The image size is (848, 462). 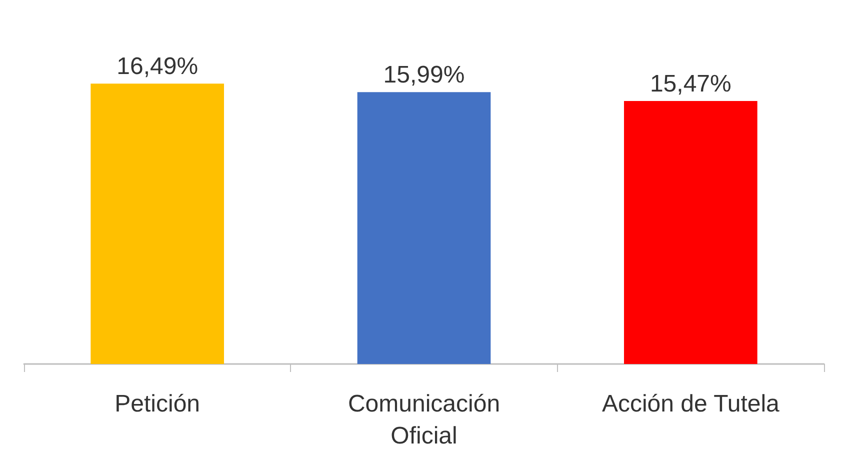 I want to click on data-label: 16,49%, so click(x=157, y=66).